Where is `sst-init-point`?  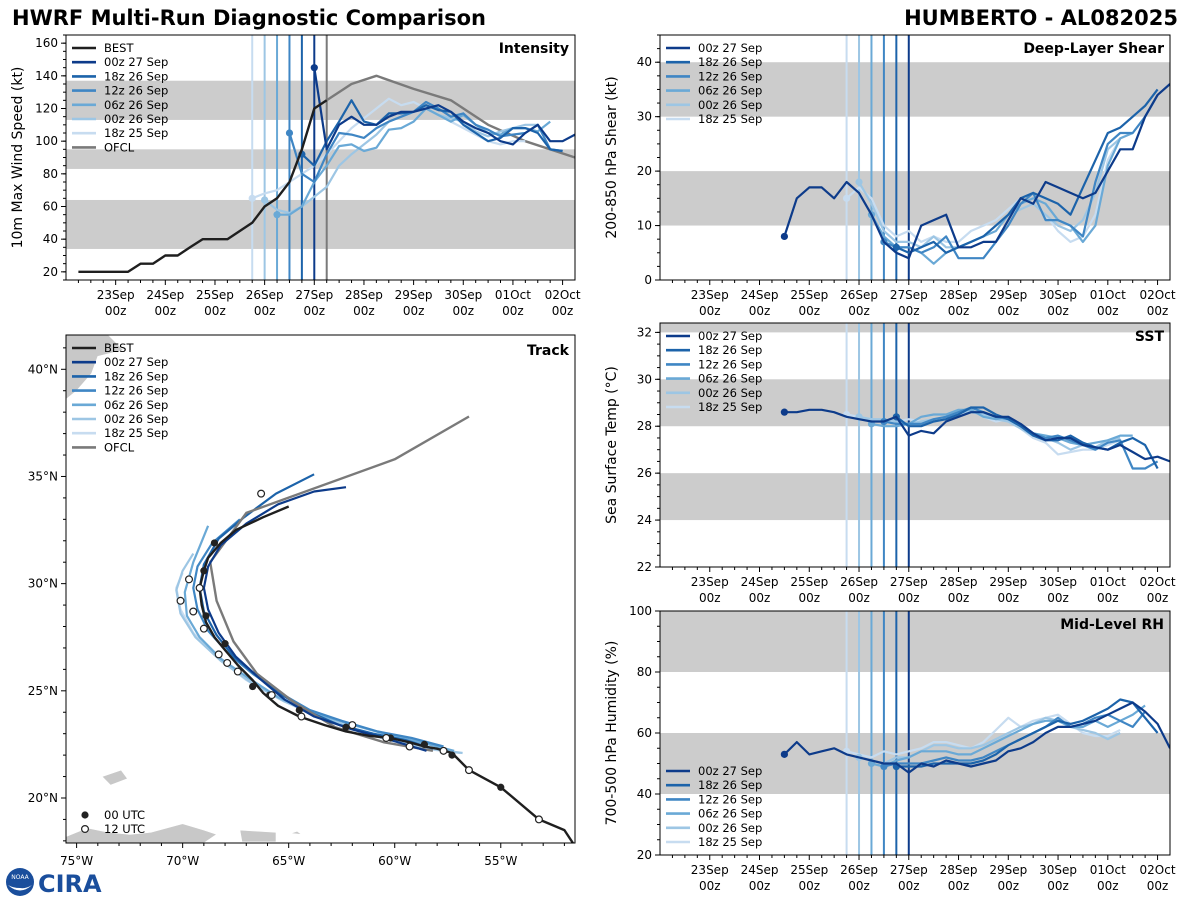
sst-init-point is located at coordinates (784, 412).